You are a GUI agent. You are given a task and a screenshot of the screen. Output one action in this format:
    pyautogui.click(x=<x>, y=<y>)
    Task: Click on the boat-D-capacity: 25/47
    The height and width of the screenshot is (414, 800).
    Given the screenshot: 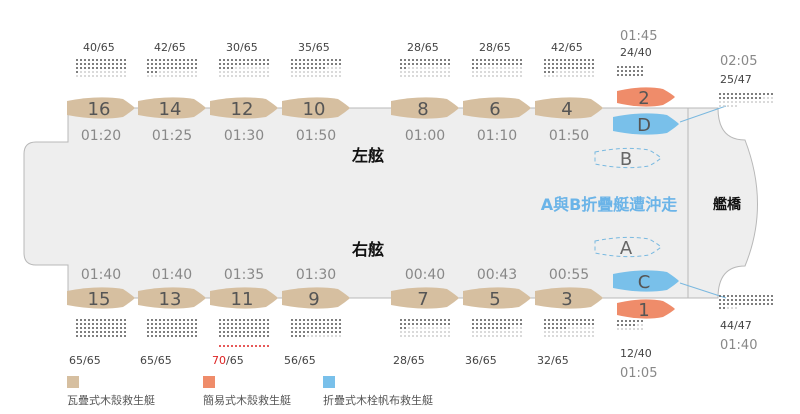 What is the action you would take?
    pyautogui.click(x=736, y=79)
    